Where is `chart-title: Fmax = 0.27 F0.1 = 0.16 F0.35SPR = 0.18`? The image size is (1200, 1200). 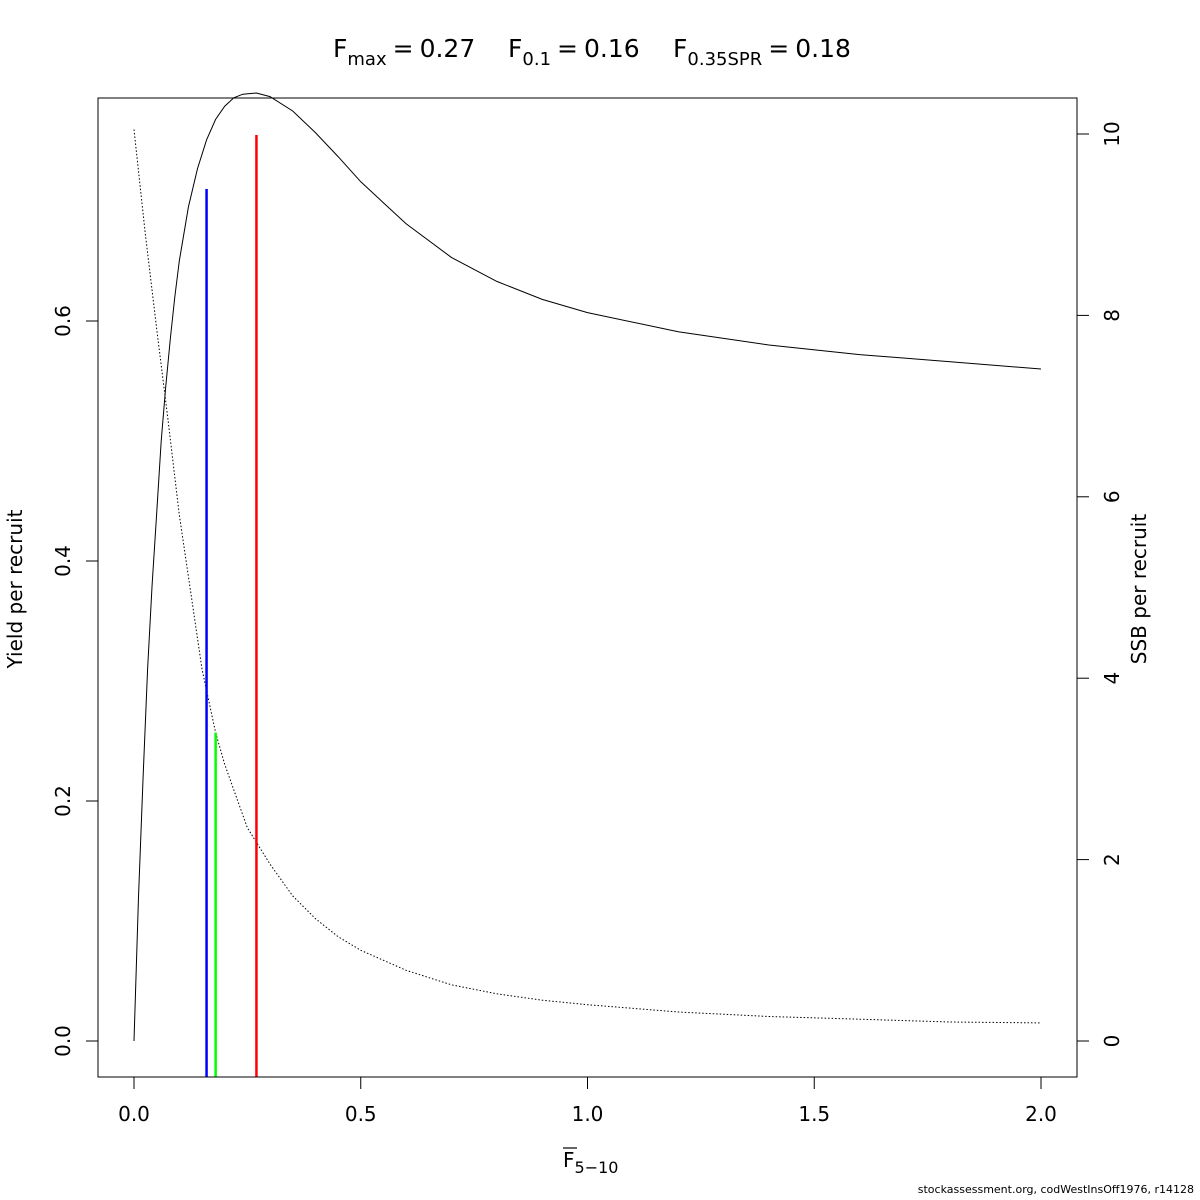
chart-title: Fmax = 0.27 F0.1 = 0.16 F0.35SPR = 0.18 is located at coordinates (592, 52).